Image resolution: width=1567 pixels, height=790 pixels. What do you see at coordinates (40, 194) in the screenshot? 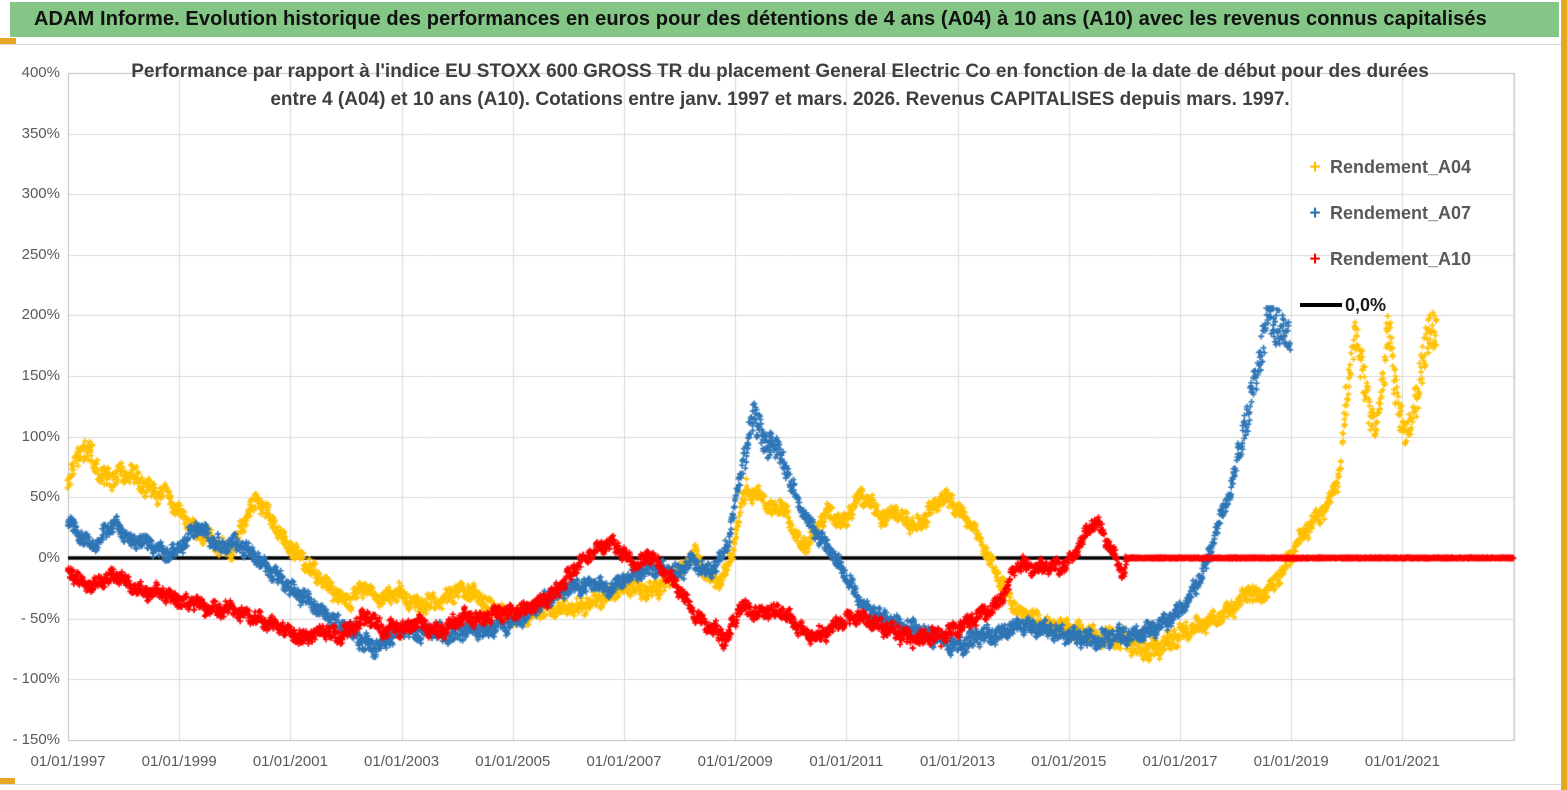
I see `y-tick-label: 300%` at bounding box center [40, 194].